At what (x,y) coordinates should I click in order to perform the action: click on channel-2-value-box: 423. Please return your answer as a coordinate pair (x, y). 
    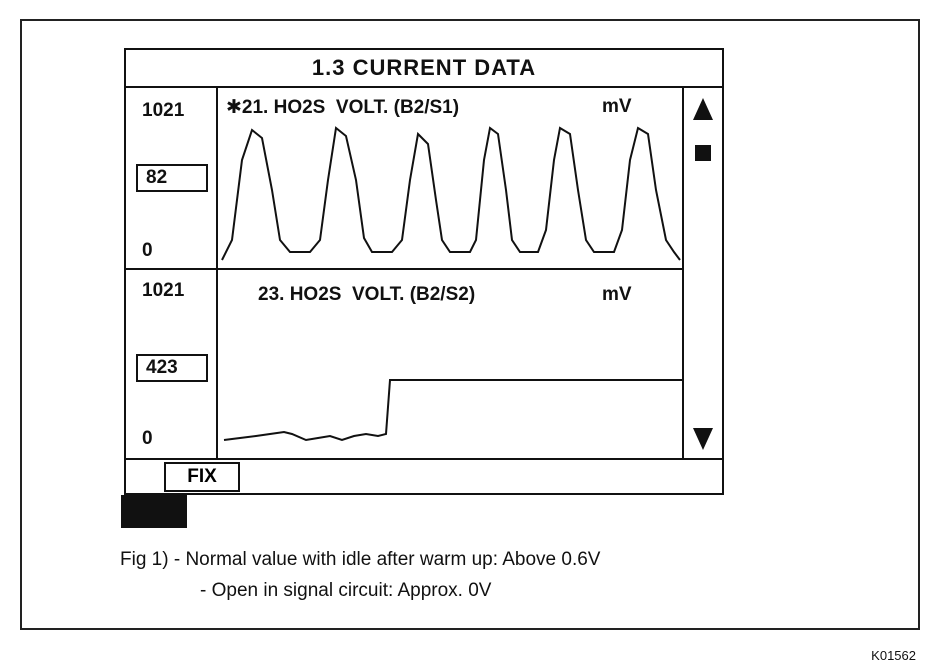
    Looking at the image, I should click on (172, 368).